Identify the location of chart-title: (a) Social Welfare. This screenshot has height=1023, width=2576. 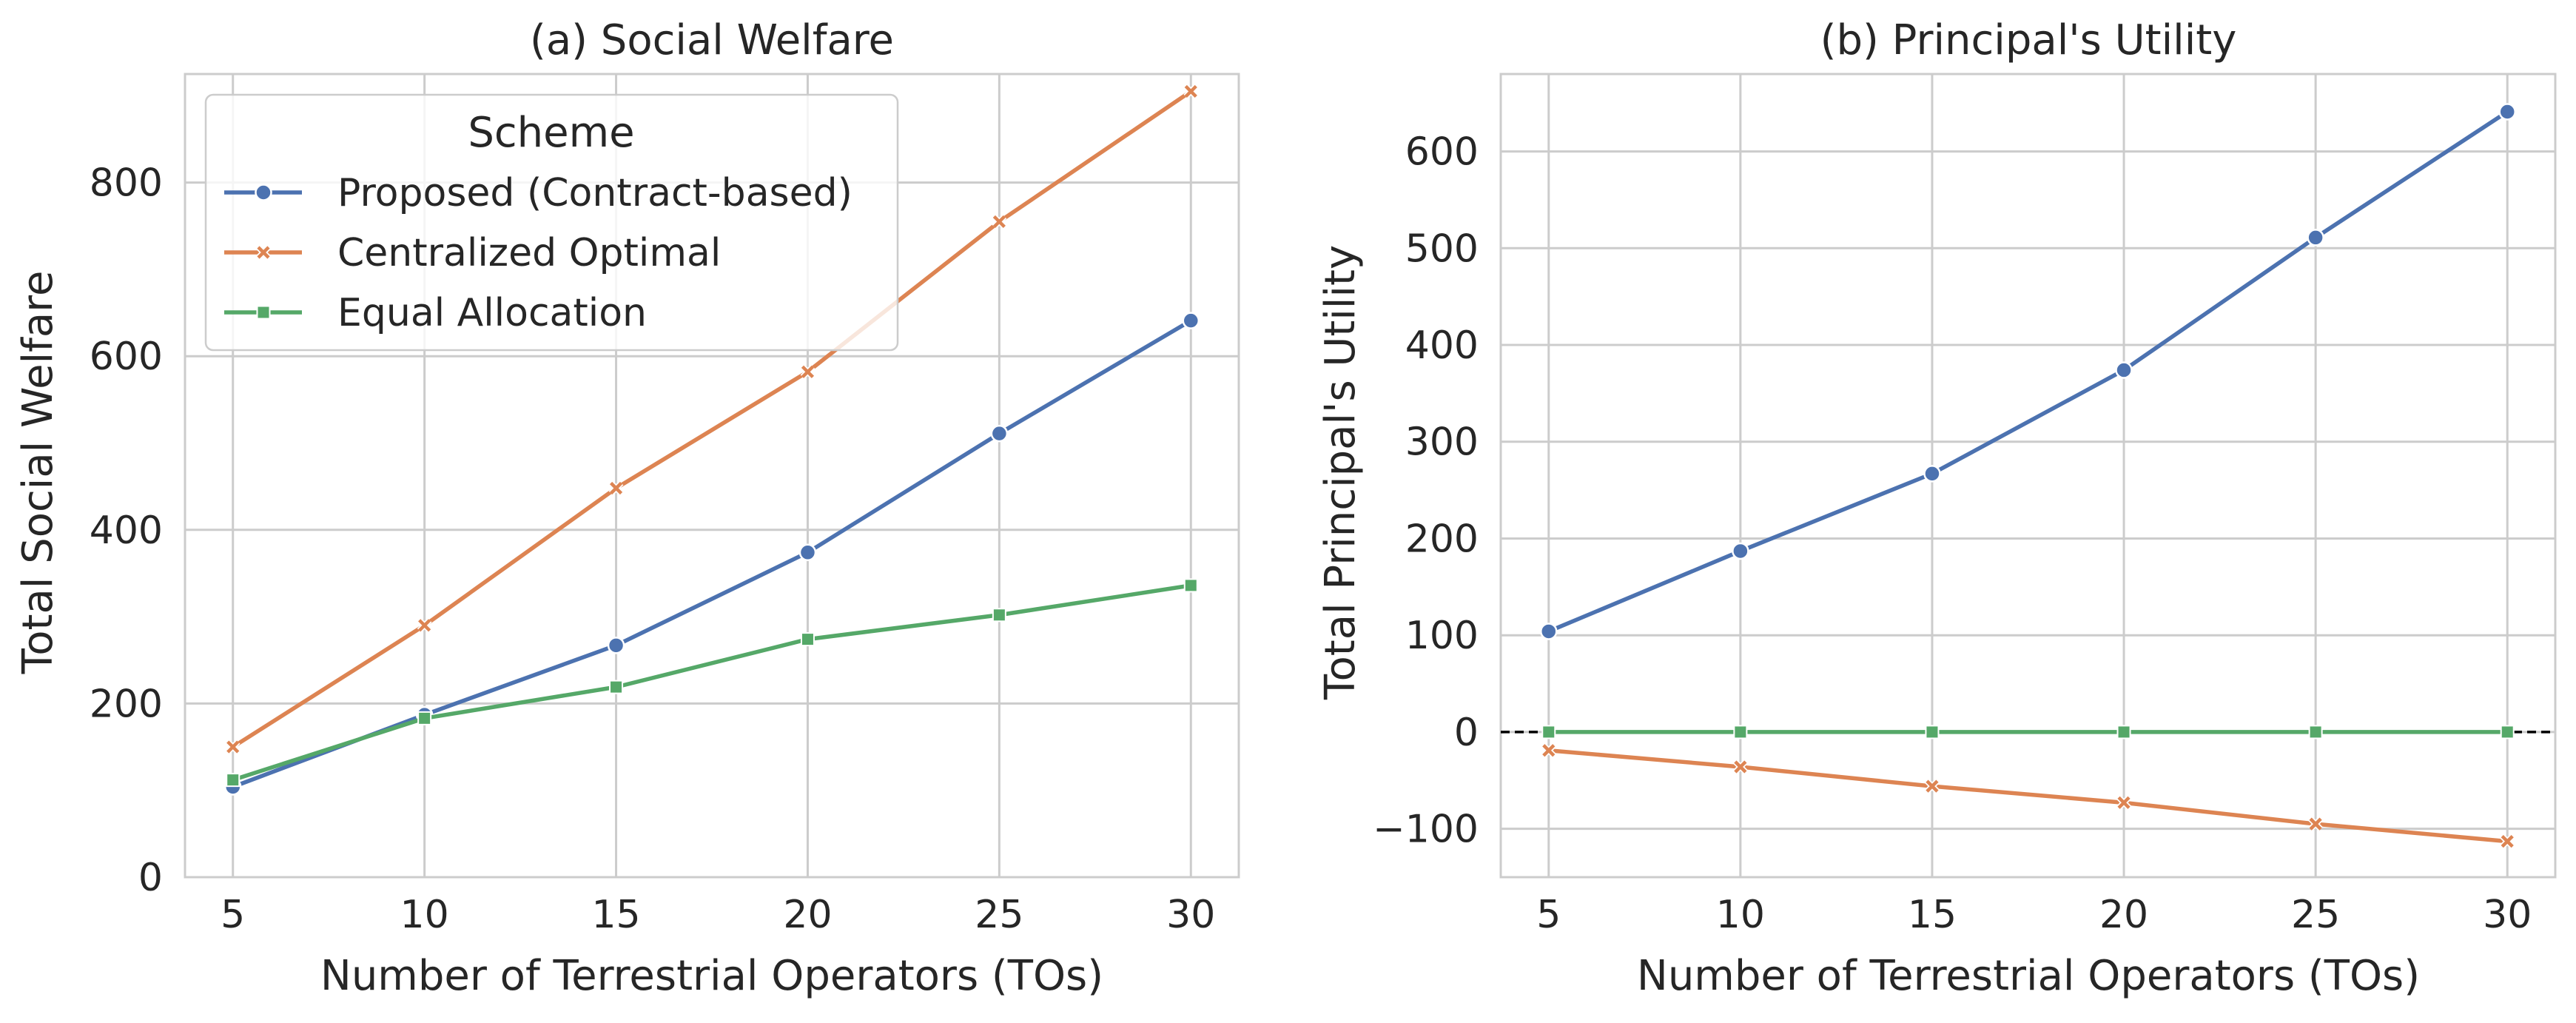
(712, 40).